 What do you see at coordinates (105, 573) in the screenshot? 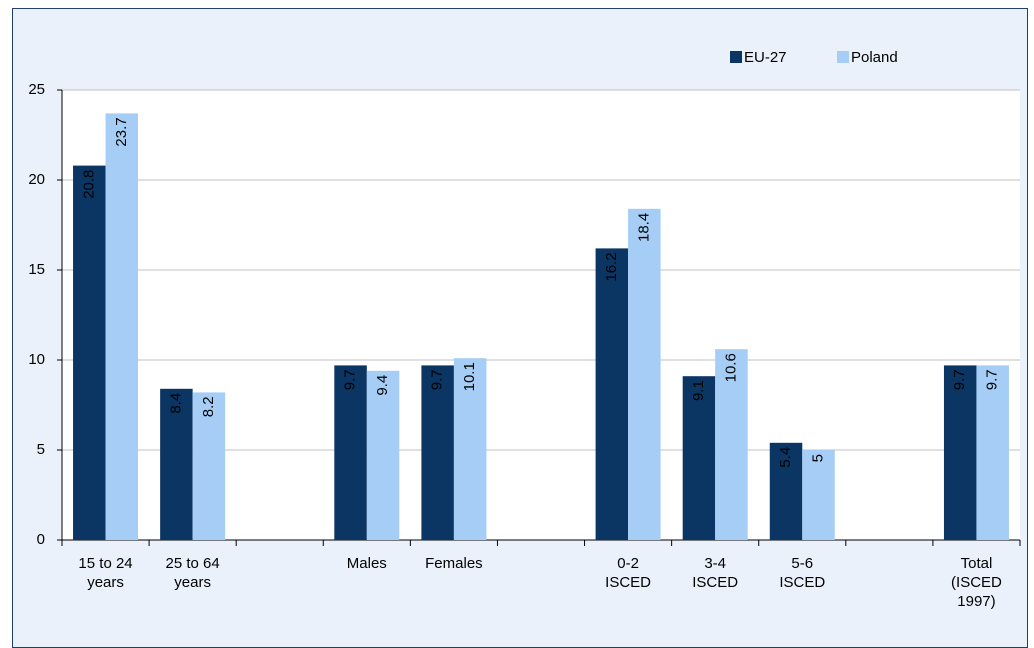
I see `x-tick-label: 15 to 24 years` at bounding box center [105, 573].